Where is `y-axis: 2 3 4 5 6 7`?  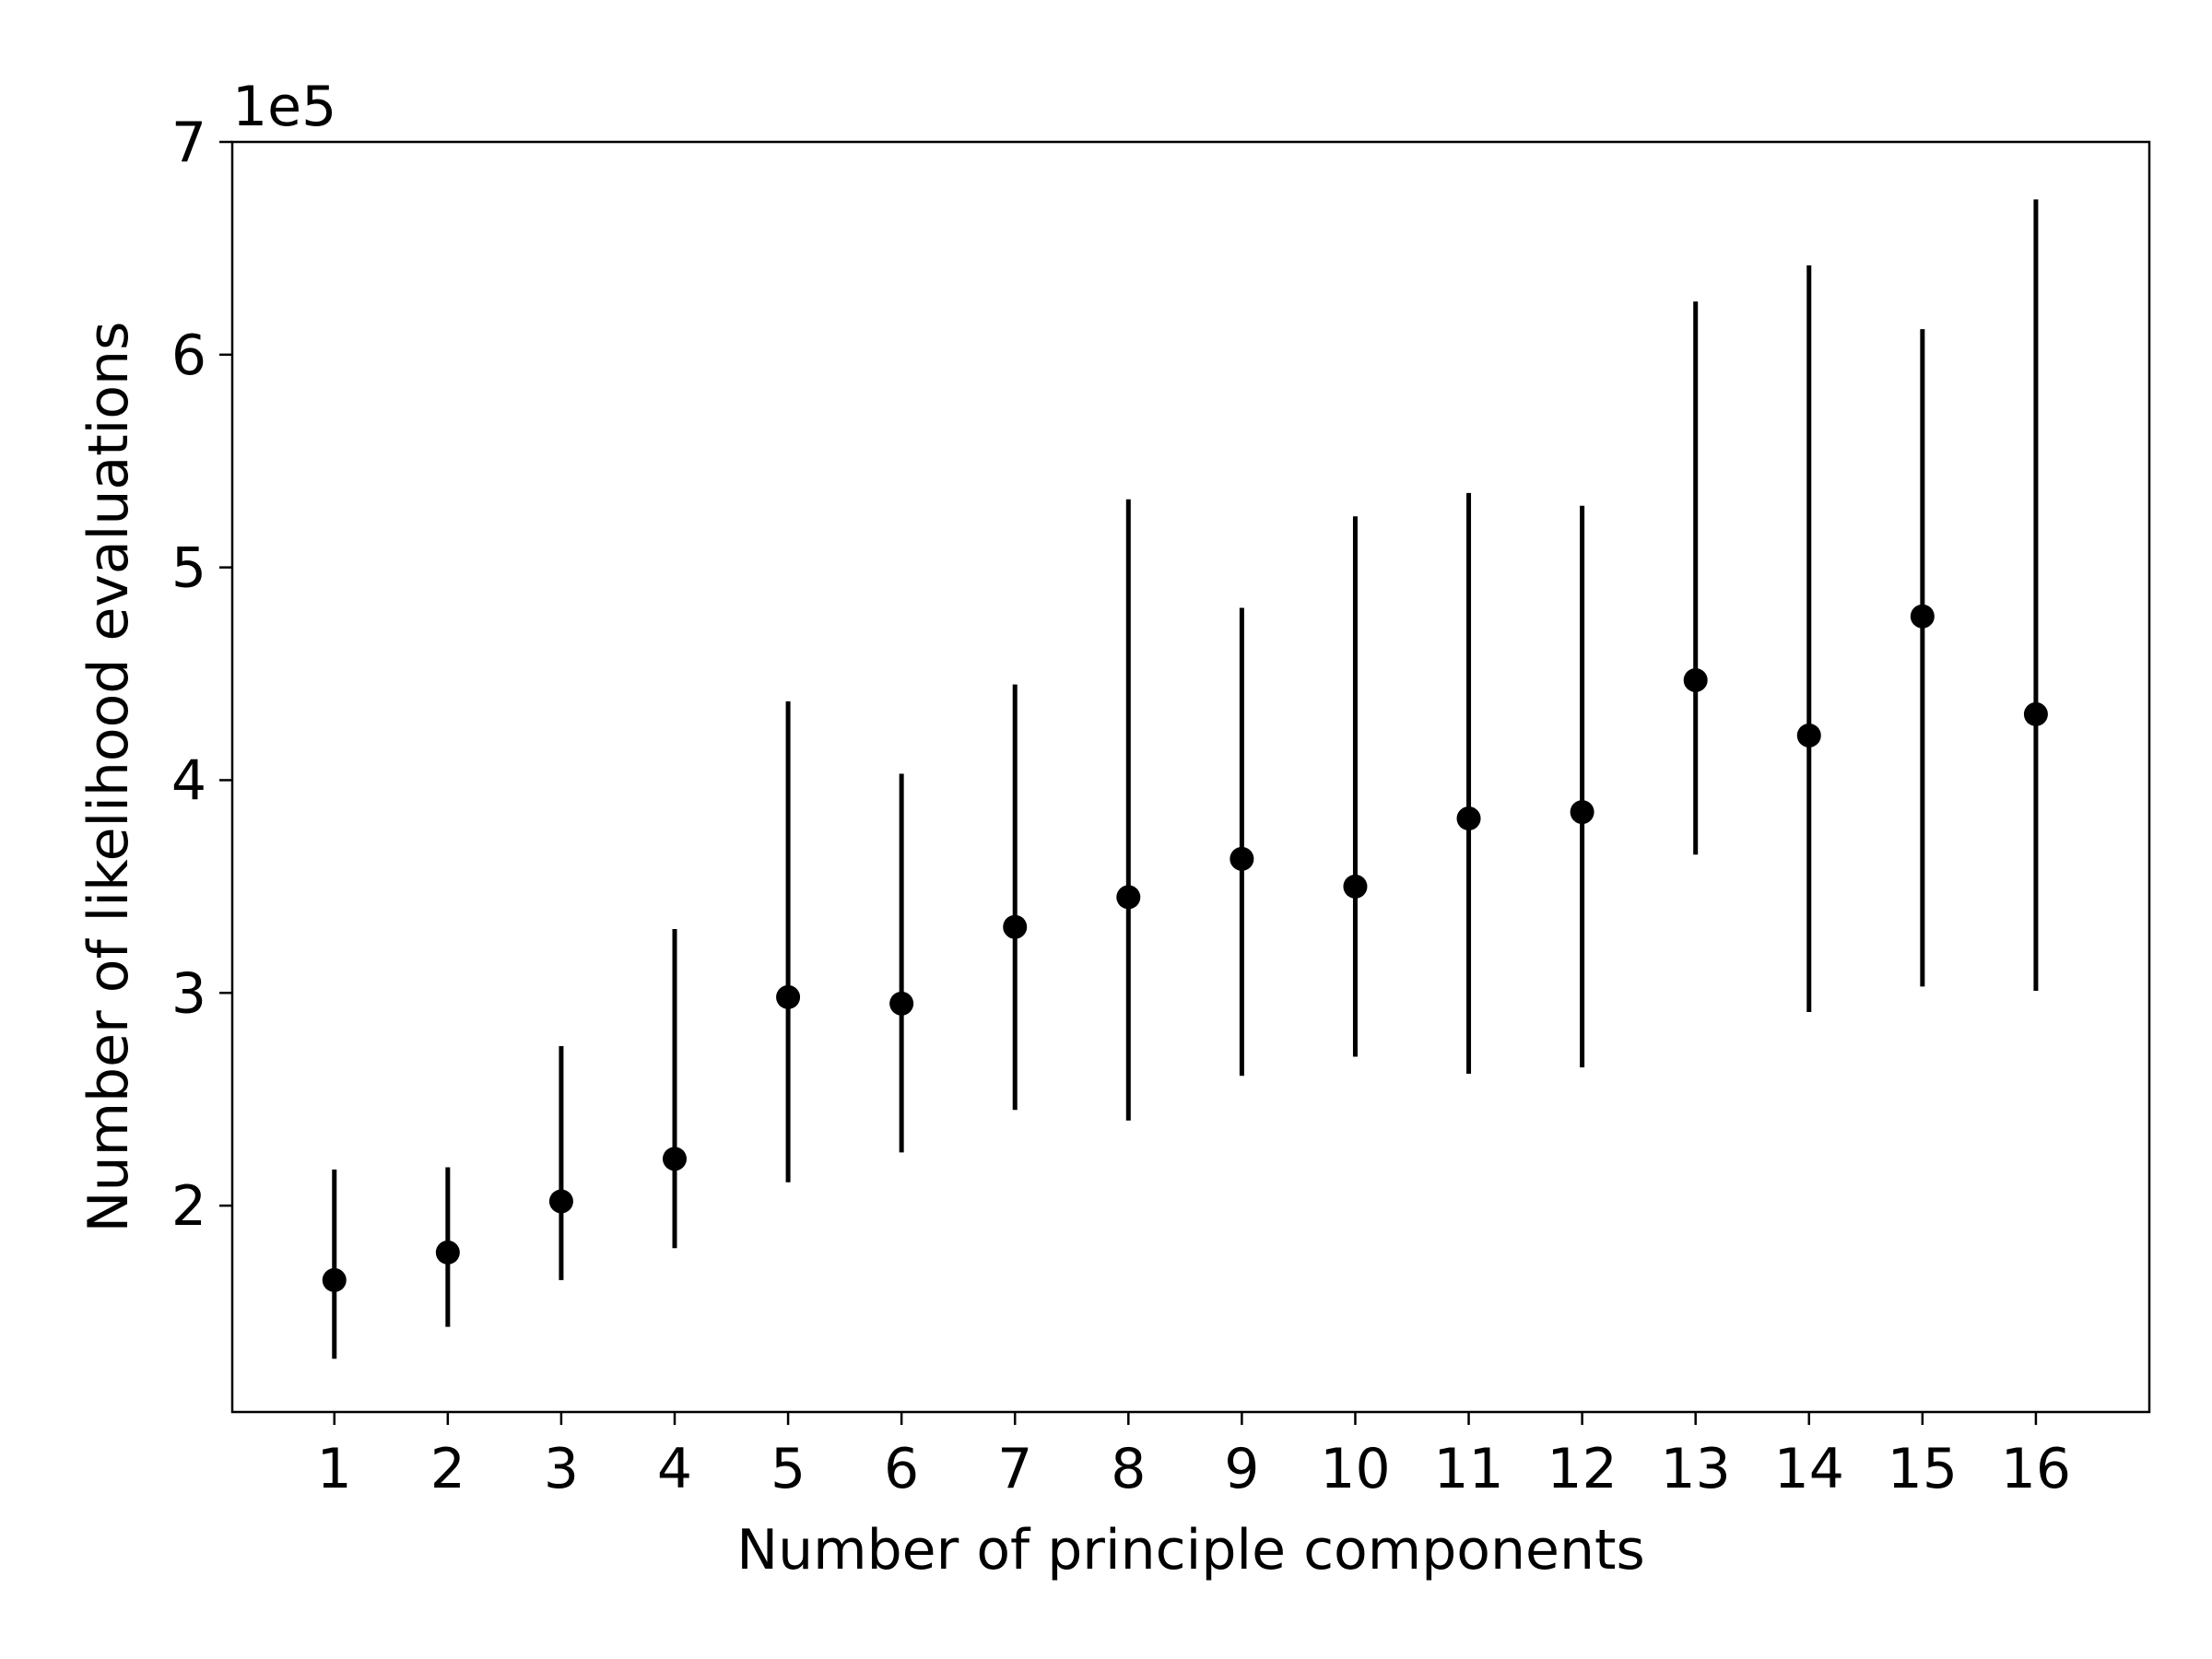
y-axis: 2 3 4 5 6 7 is located at coordinates (201, 675).